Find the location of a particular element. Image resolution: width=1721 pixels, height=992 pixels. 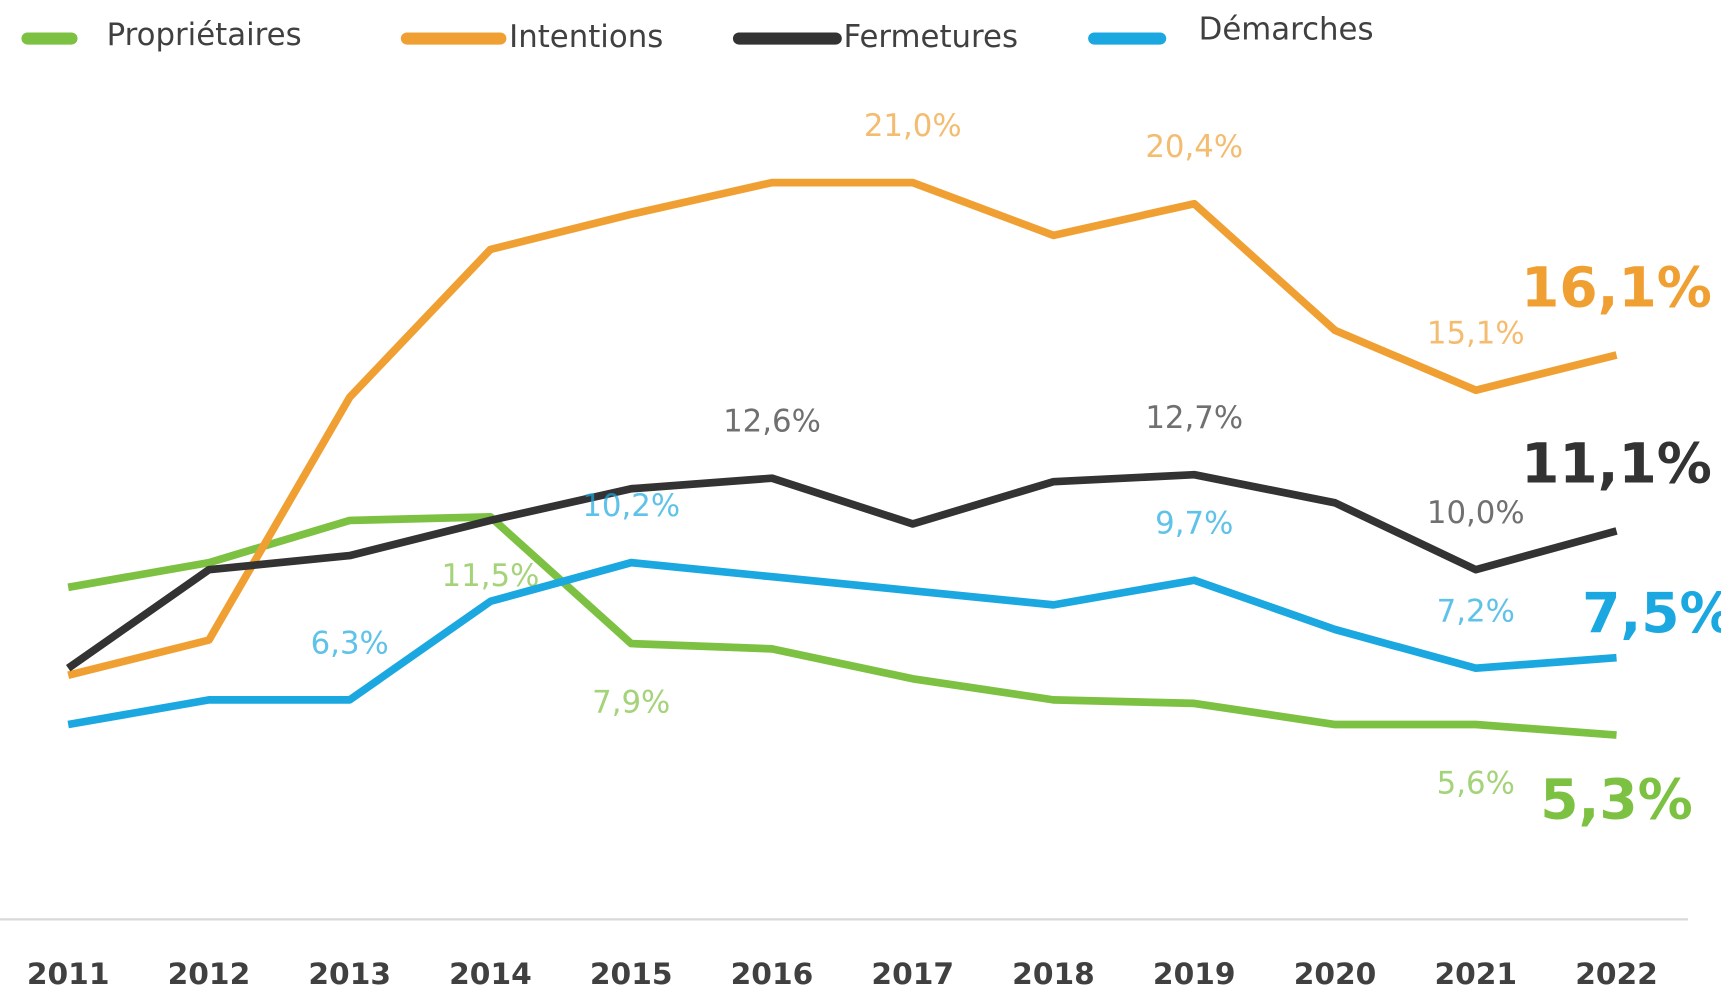

data-label: 7,2% is located at coordinates (1476, 612).